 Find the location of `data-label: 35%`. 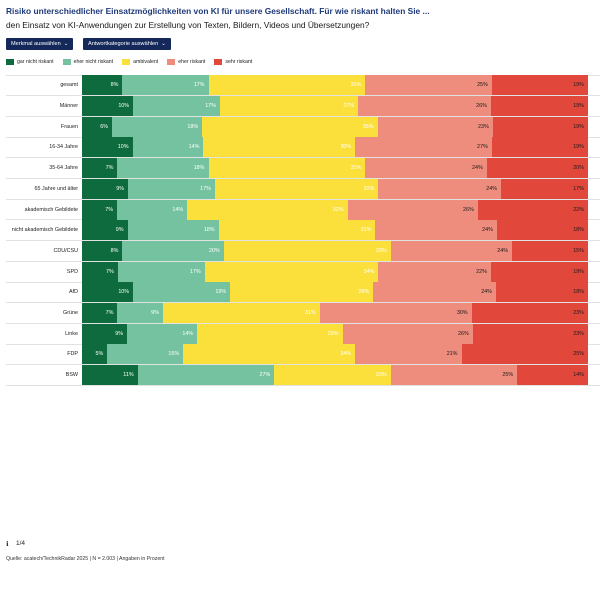

data-label: 35% is located at coordinates (368, 126).